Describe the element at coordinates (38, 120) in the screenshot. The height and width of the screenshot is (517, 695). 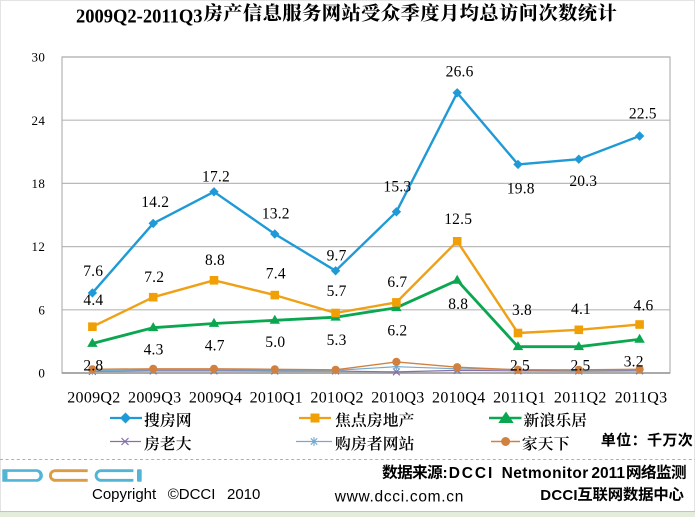
I see `svg-text: 24` at that location.